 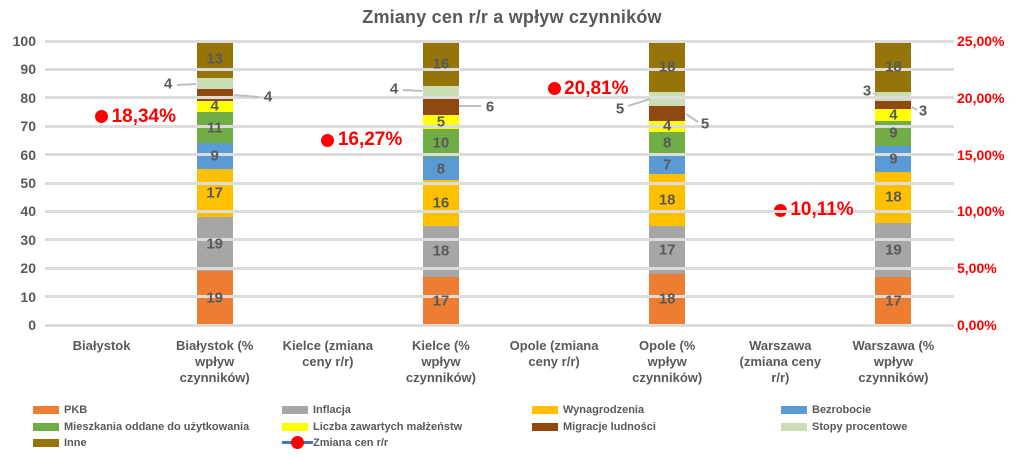 I want to click on x-axis-label-line: (zmiana ceny, so click(x=780, y=361).